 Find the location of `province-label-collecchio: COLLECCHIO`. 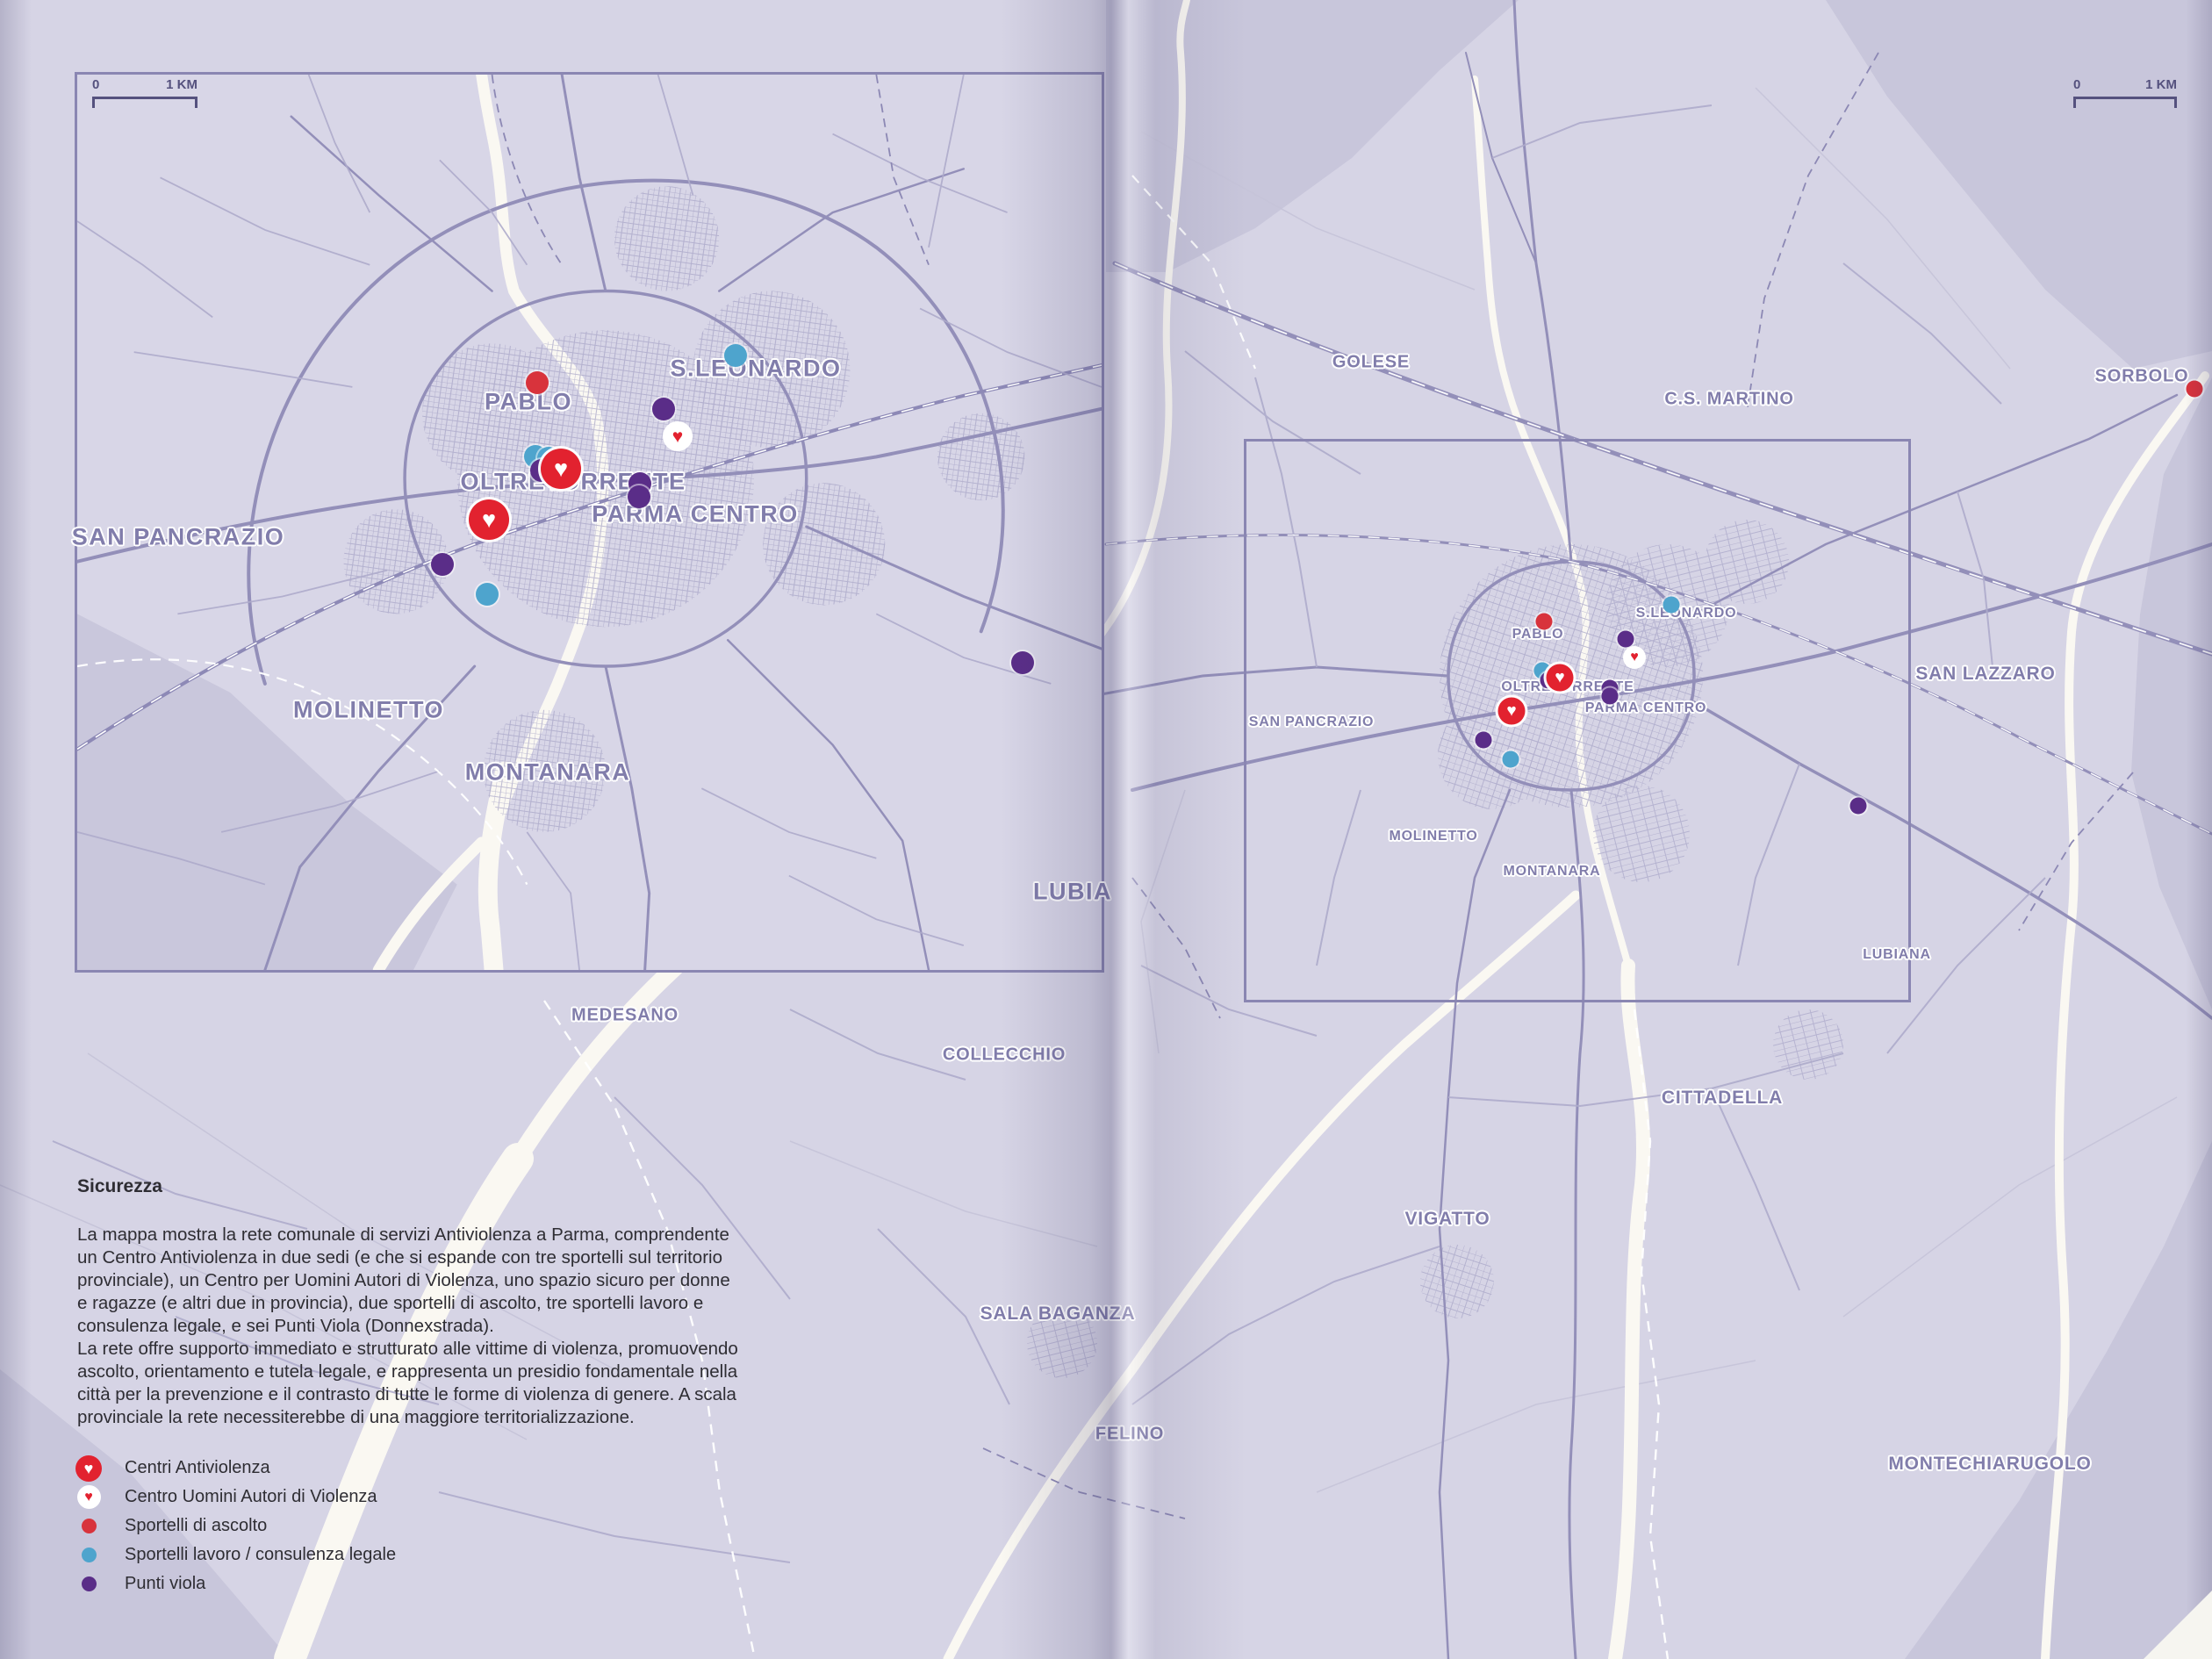

province-label-collecchio: COLLECCHIO is located at coordinates (1004, 1055).